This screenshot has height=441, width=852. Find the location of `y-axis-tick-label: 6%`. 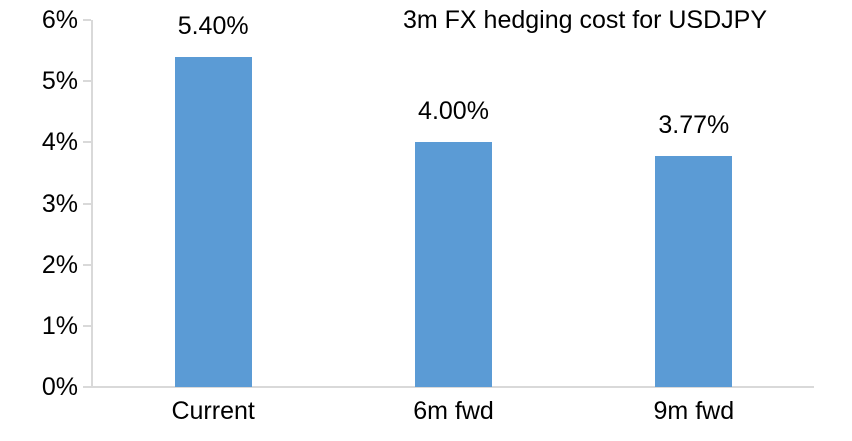

y-axis-tick-label: 6% is located at coordinates (59, 20).